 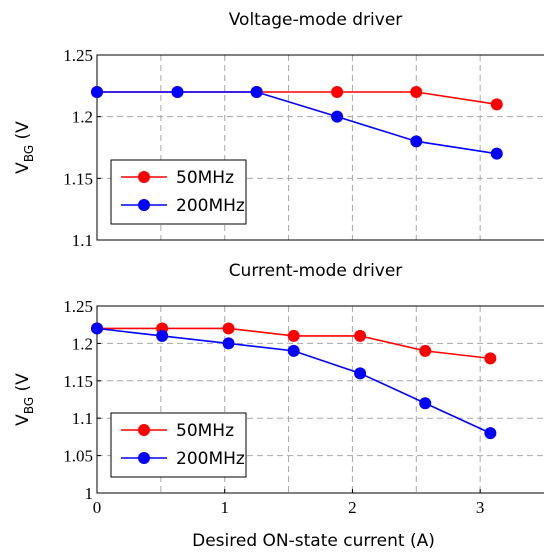 What do you see at coordinates (224, 507) in the screenshot?
I see `x-tick-label: 1` at bounding box center [224, 507].